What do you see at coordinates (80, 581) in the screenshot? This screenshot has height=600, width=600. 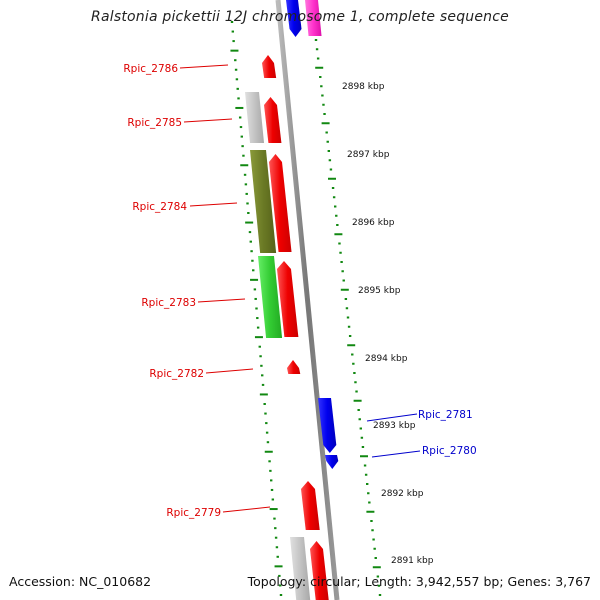 I see `accession-text: Accession: NC_010682` at bounding box center [80, 581].